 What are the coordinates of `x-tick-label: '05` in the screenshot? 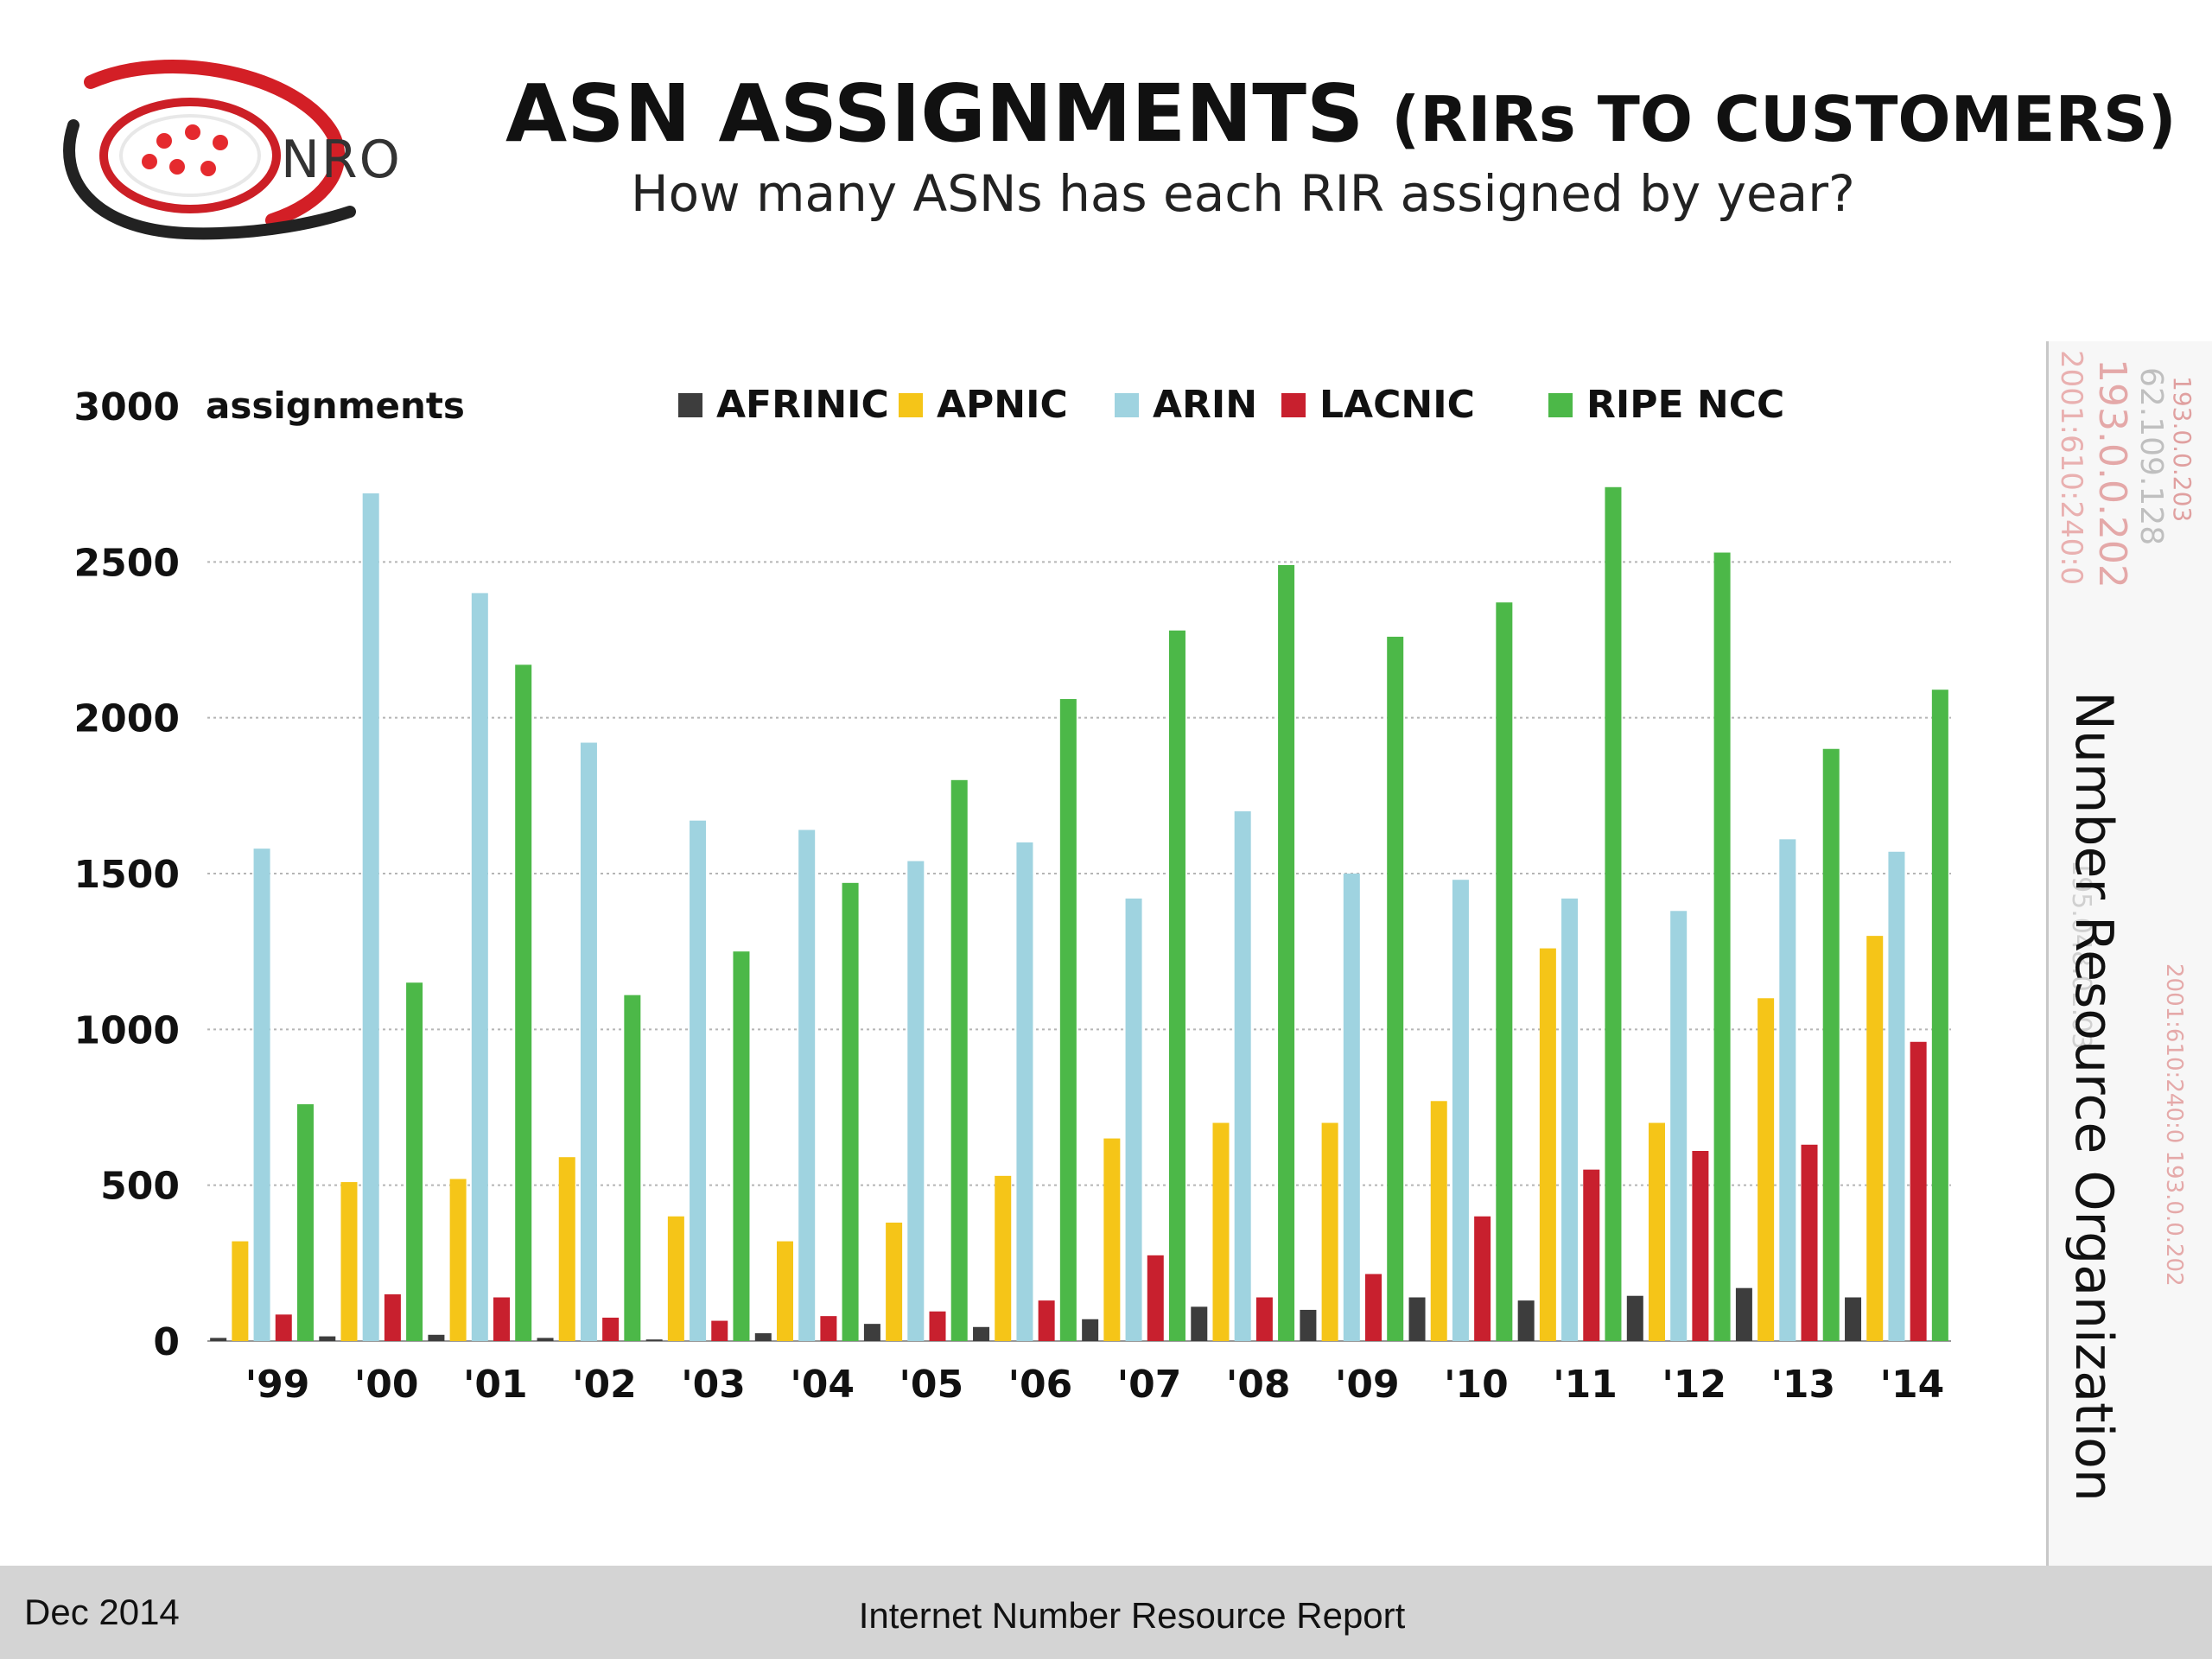 It's located at (931, 1385).